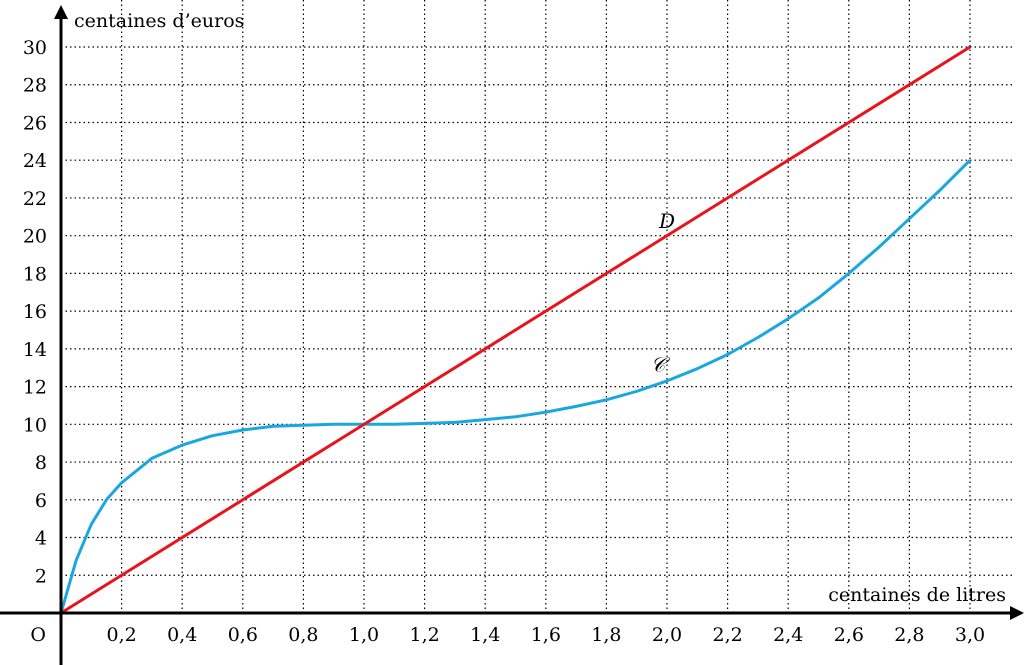 The width and height of the screenshot is (1024, 665). Describe the element at coordinates (661, 364) in the screenshot. I see `series-label-c: 𝒞` at that location.